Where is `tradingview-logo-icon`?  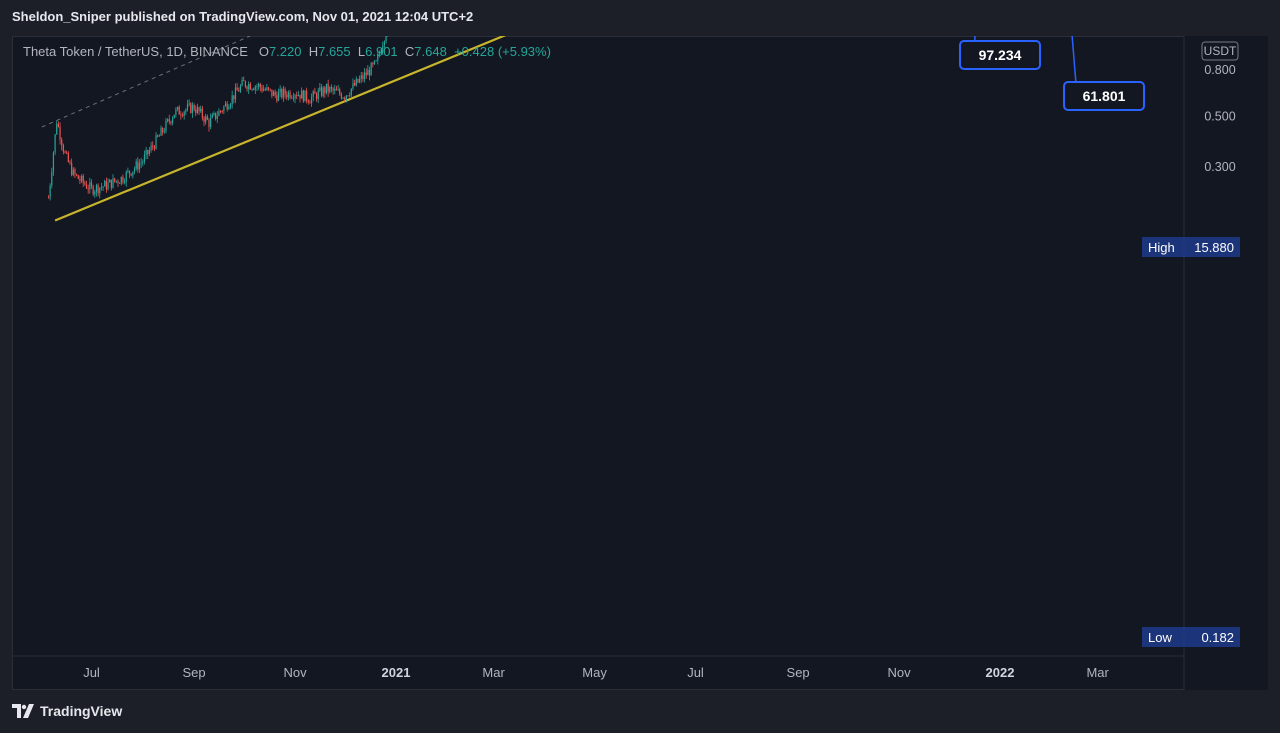
tradingview-logo-icon is located at coordinates (23, 711).